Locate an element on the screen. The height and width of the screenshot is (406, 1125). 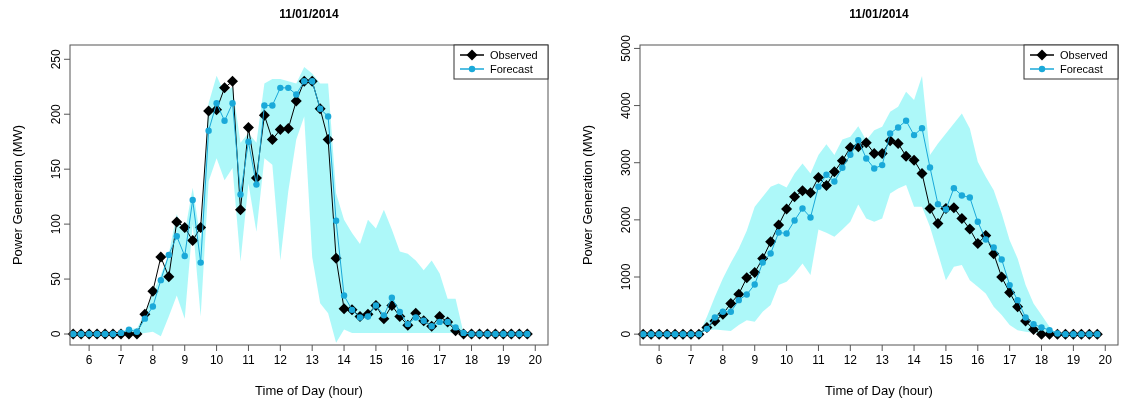
y-tick-label: 3000 is located at coordinates (626, 163).